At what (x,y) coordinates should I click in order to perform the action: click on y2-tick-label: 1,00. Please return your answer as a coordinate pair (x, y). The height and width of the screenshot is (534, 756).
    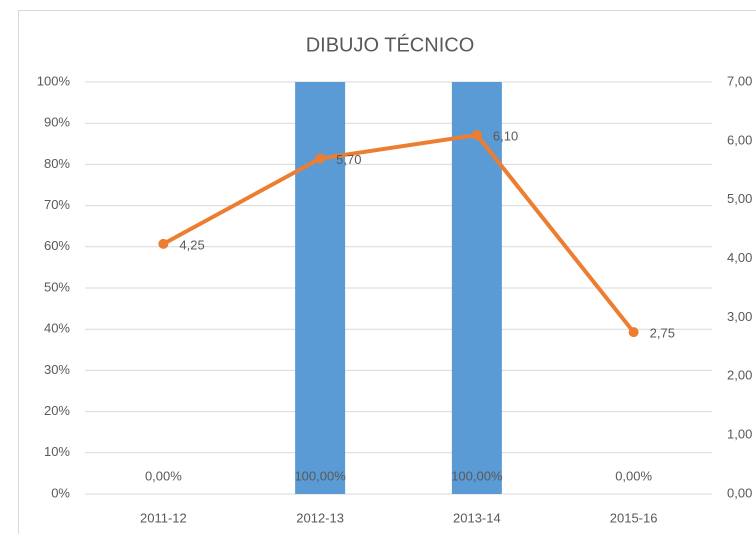
    Looking at the image, I should click on (739, 434).